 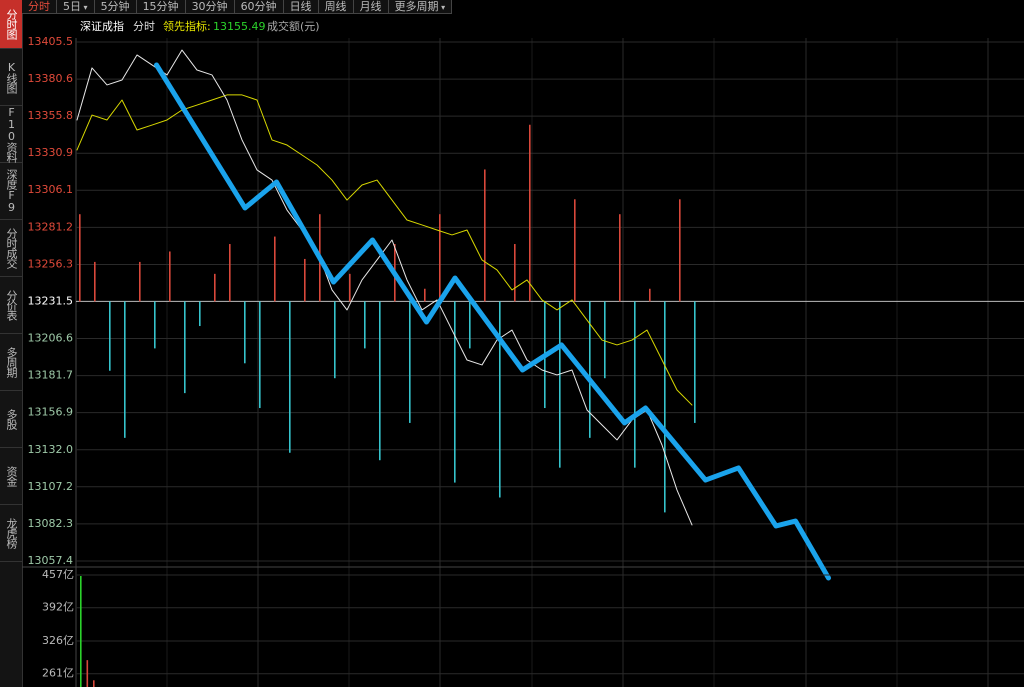 I want to click on sidebar-item: F10资料, so click(x=11, y=134).